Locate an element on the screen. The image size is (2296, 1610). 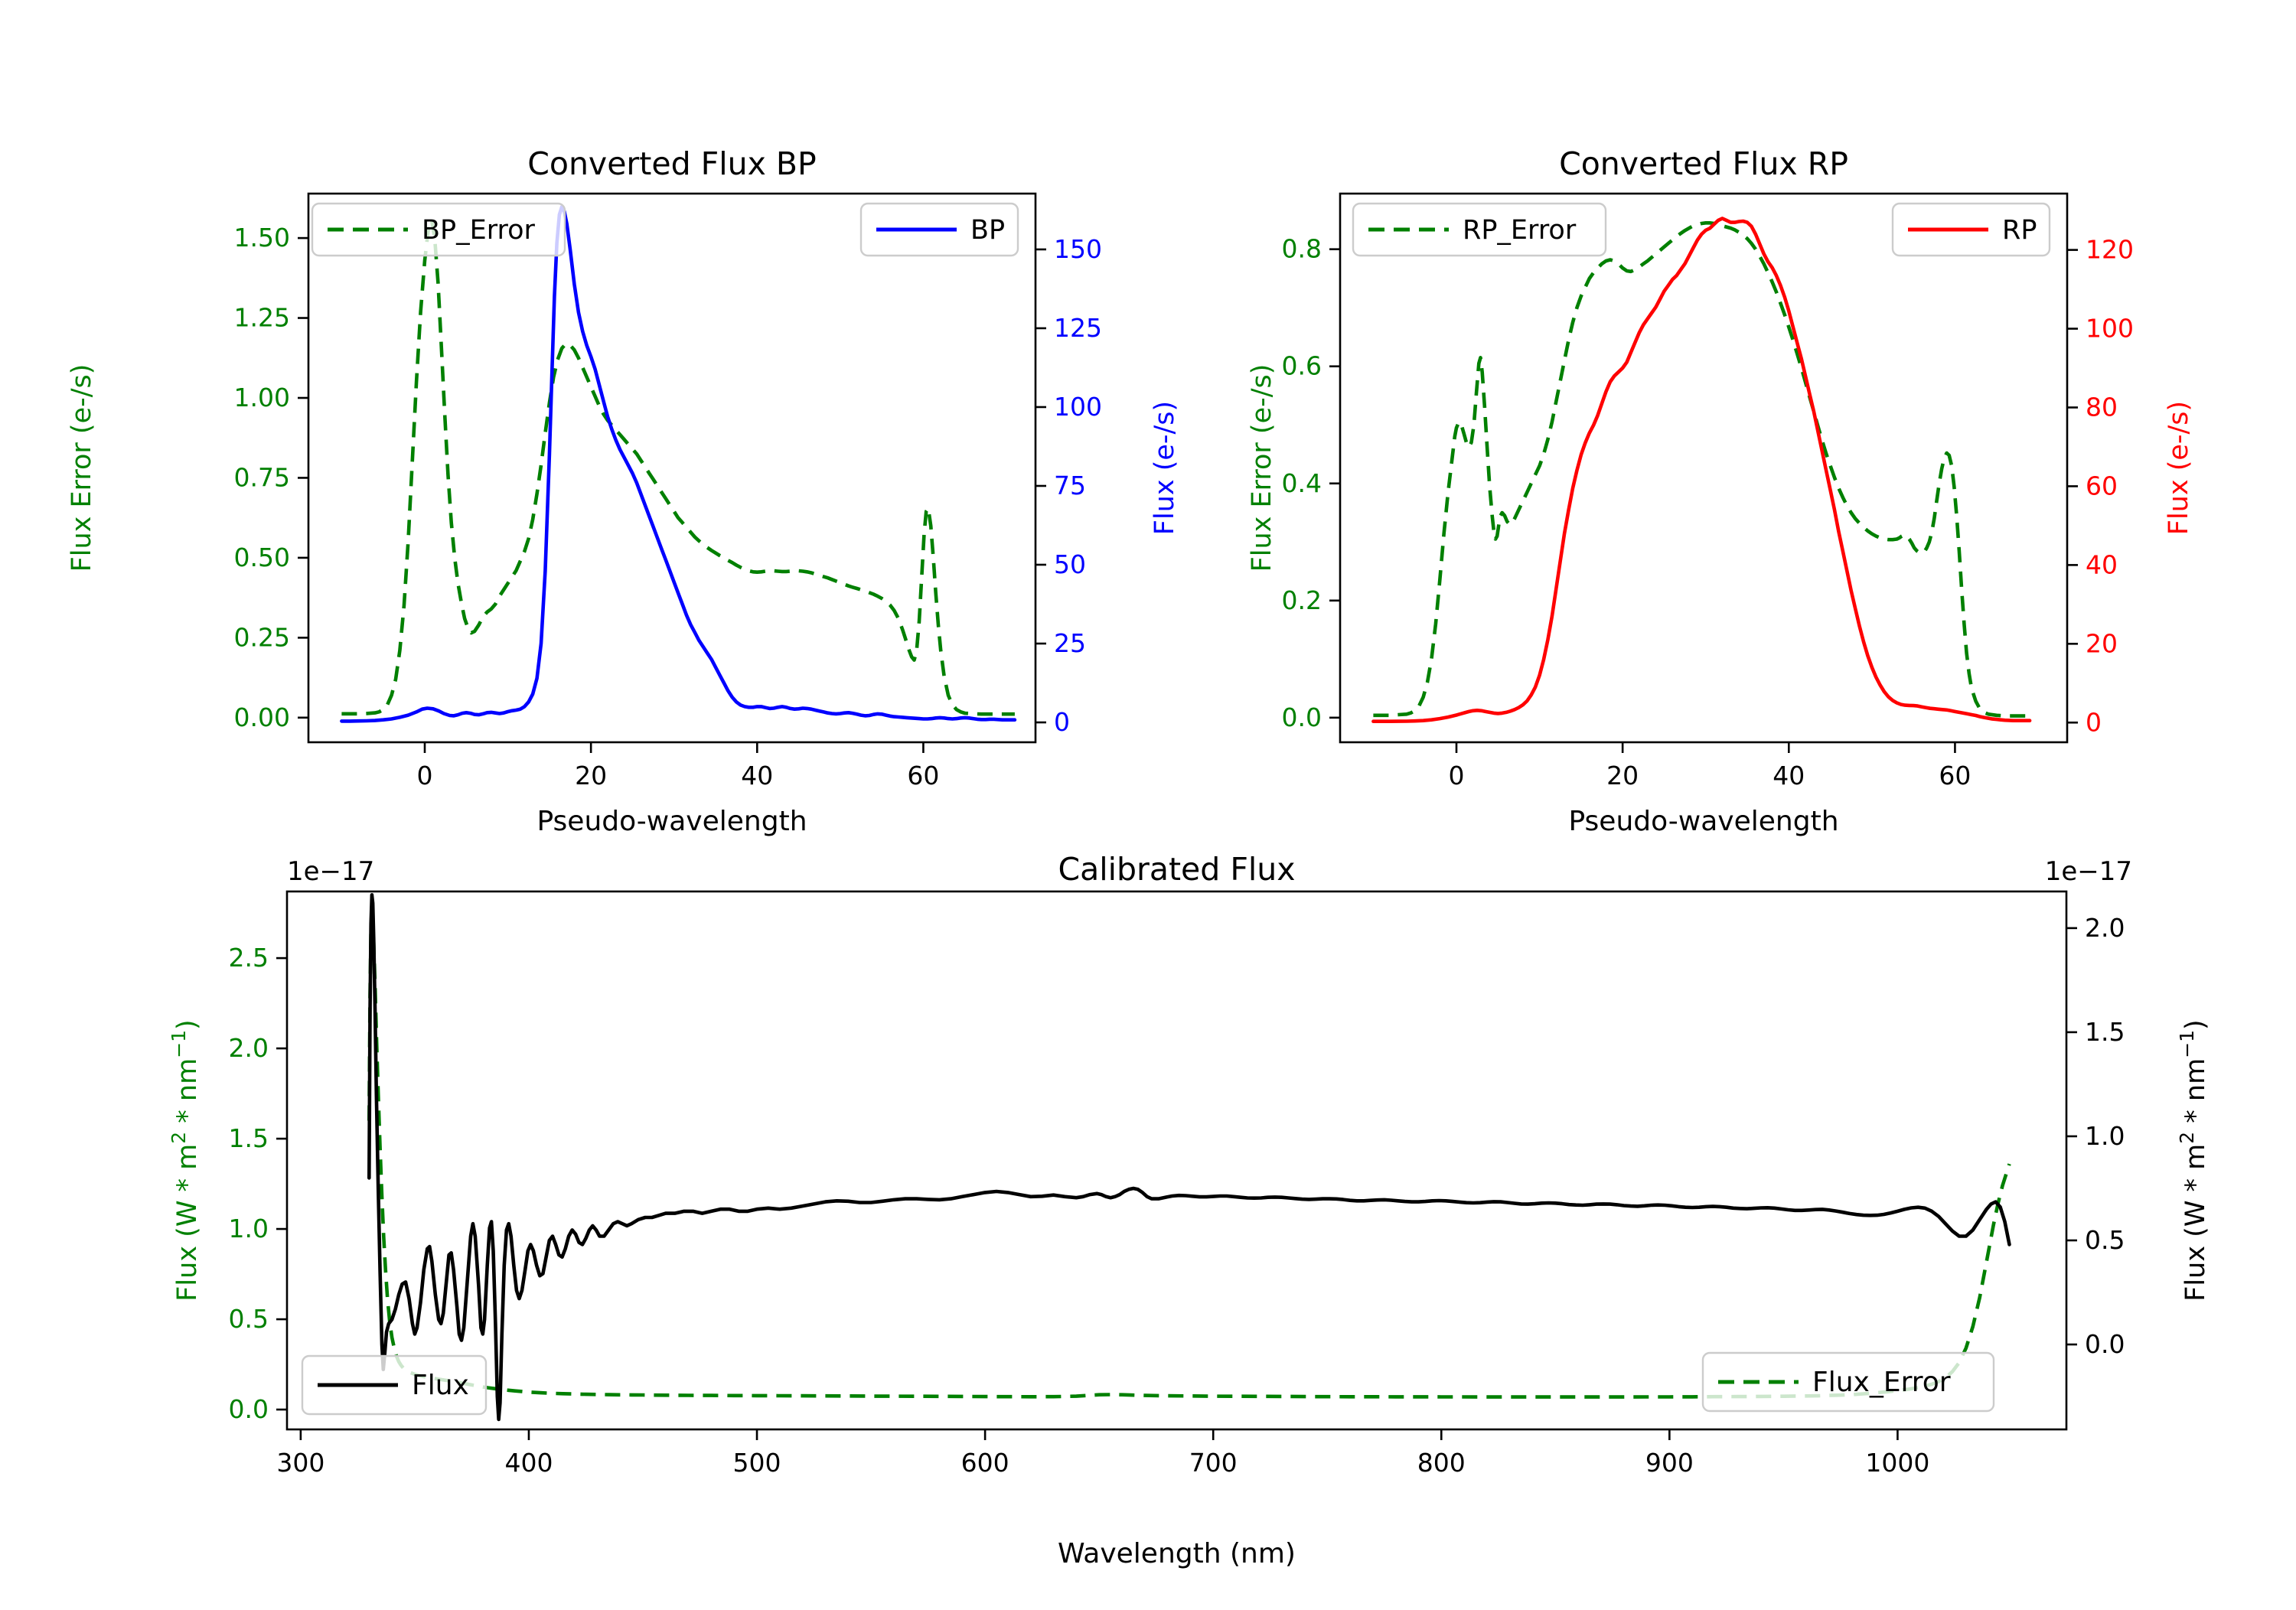
legend-BP: BP is located at coordinates (939, 230).